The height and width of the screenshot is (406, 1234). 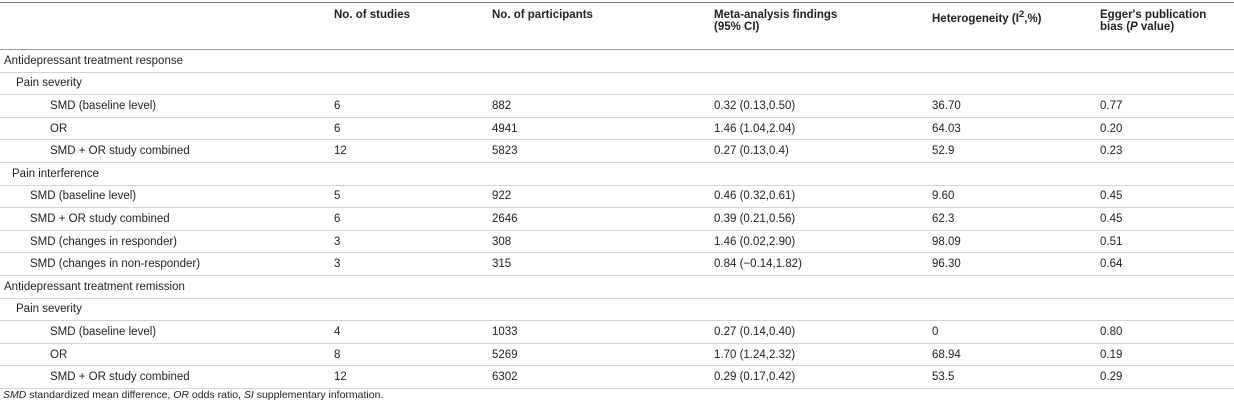 I want to click on cell: 308, so click(x=599, y=242).